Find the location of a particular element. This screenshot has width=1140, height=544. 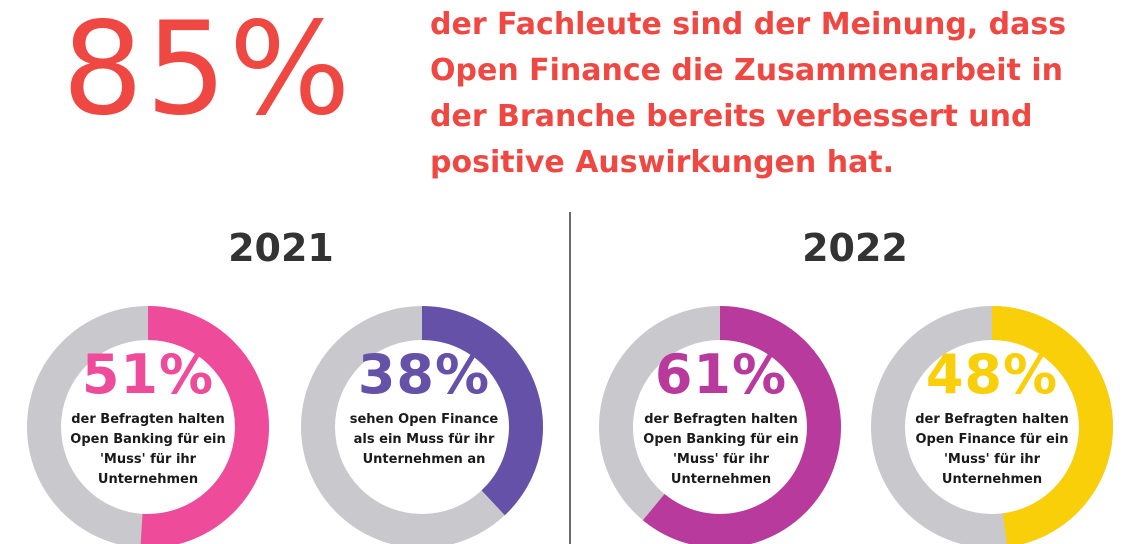

donut-value-label: 61% is located at coordinates (721, 374).